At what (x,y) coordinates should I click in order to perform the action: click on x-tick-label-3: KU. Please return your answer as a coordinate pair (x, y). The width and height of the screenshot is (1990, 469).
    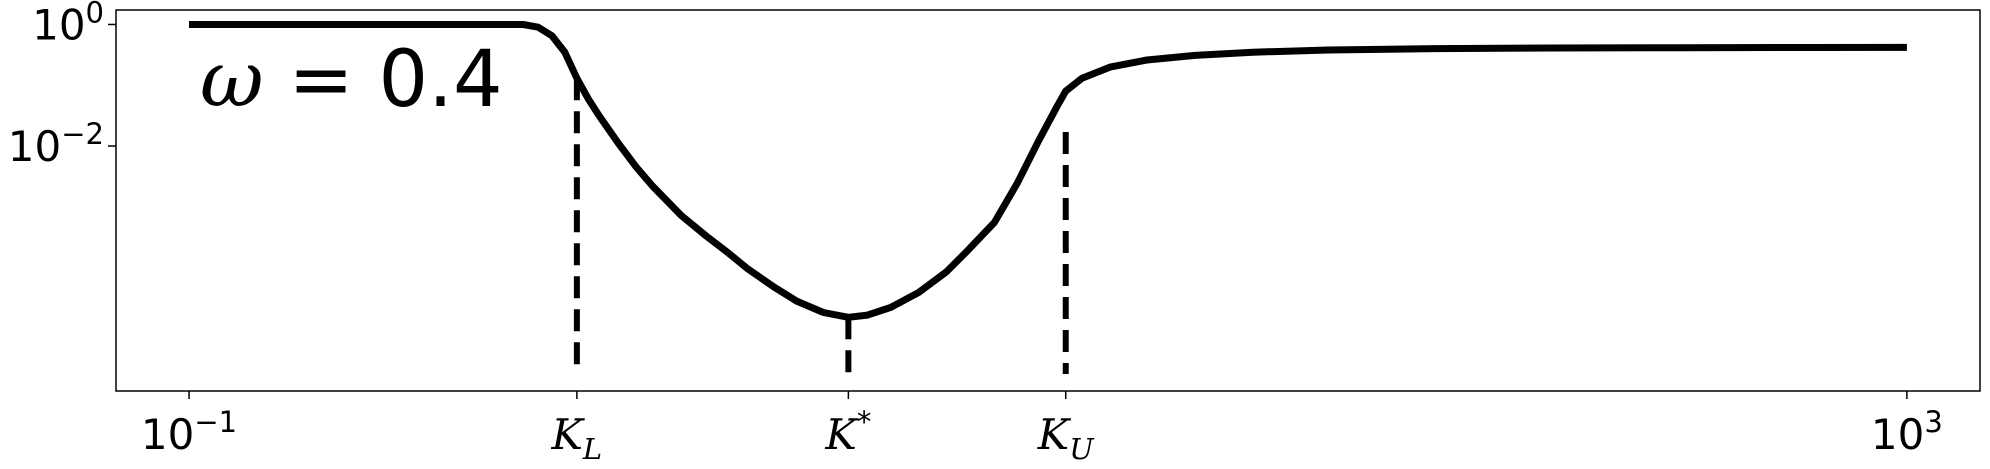
    Looking at the image, I should click on (1066, 438).